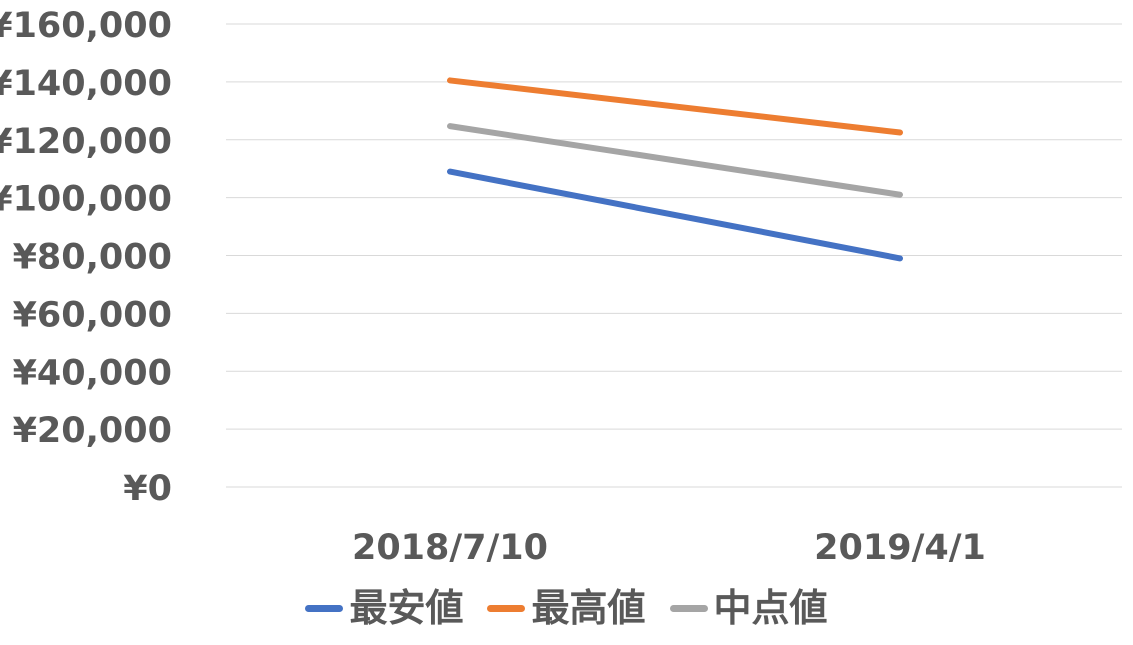 This screenshot has height=645, width=1133. What do you see at coordinates (770, 608) in the screenshot?
I see `legend-label: 中点値` at bounding box center [770, 608].